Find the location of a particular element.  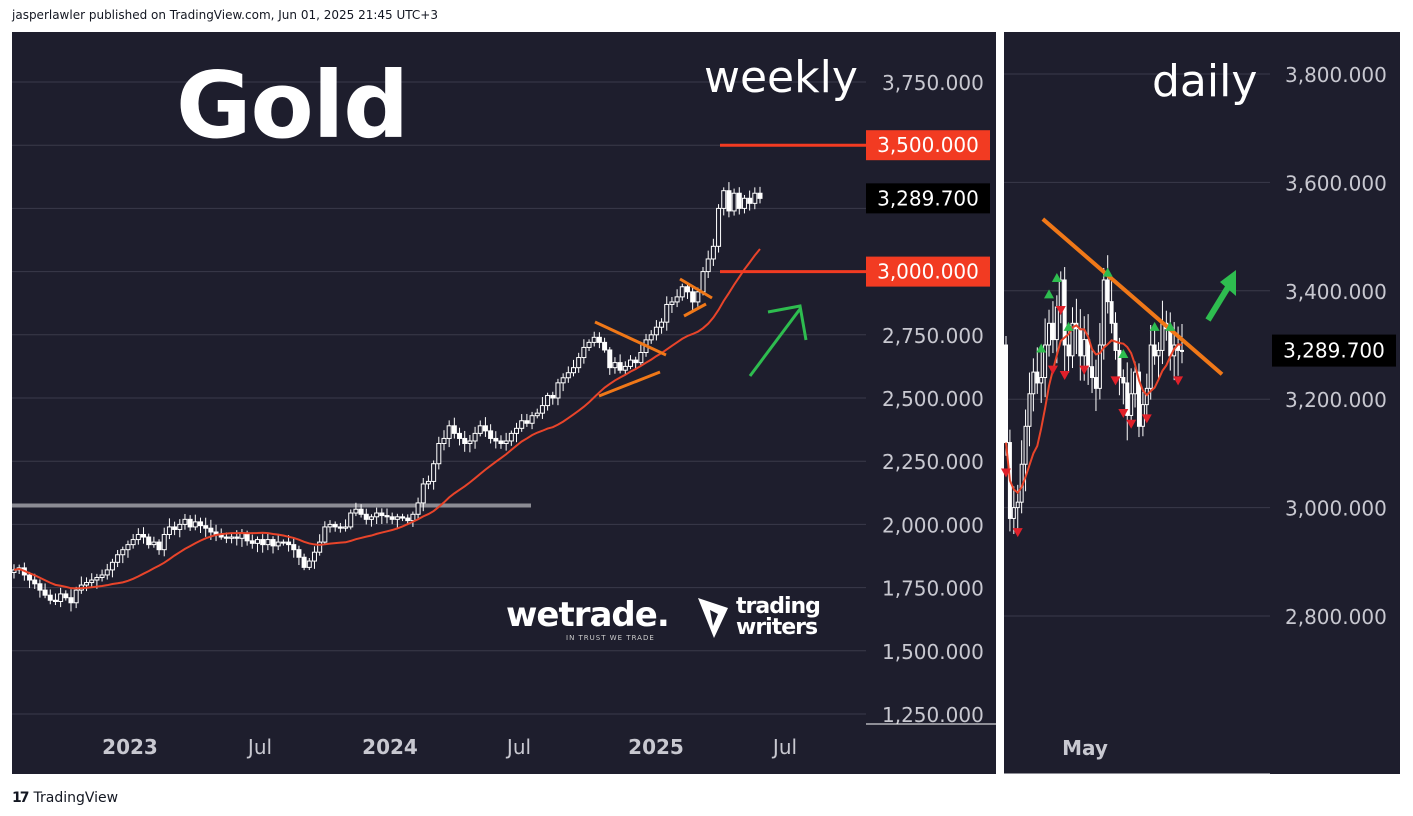

daily-price-label-box is located at coordinates (1334, 350).